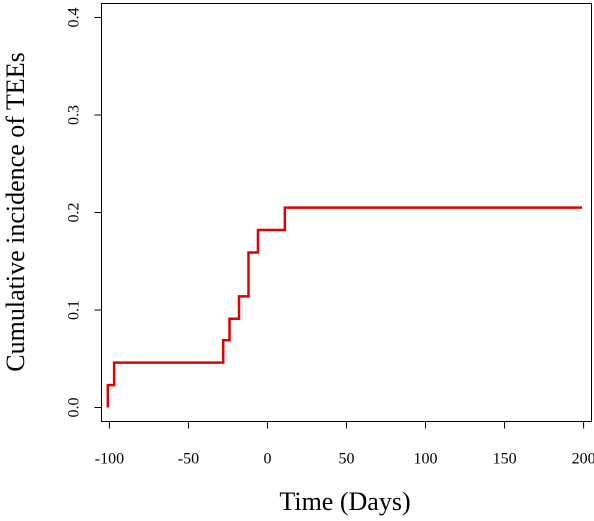  I want to click on x-tick-label: 200, so click(583, 459).